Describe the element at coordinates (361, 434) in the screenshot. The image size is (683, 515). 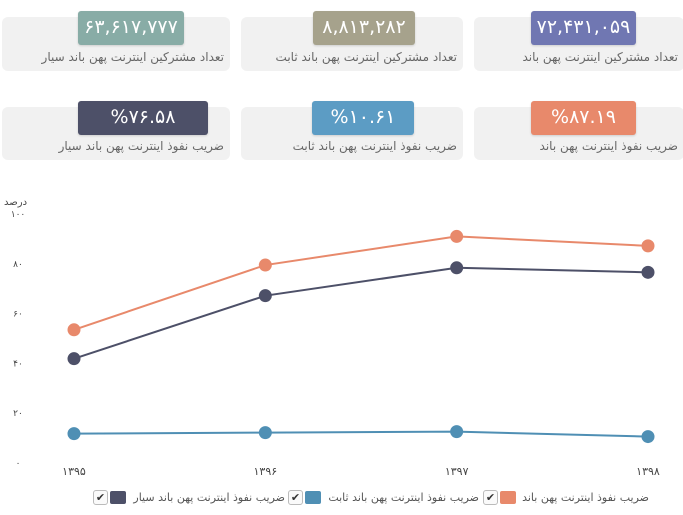
I see `series-line` at that location.